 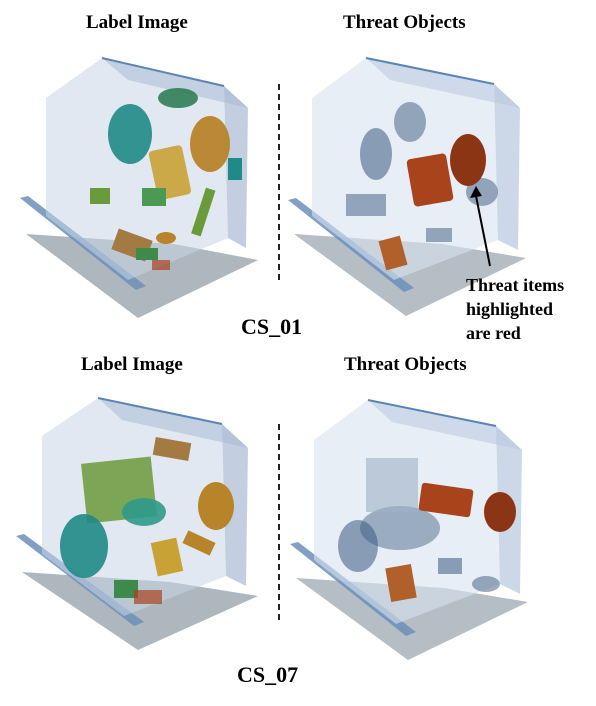 What do you see at coordinates (272, 326) in the screenshot?
I see `case-label-cs01: CS_01` at bounding box center [272, 326].